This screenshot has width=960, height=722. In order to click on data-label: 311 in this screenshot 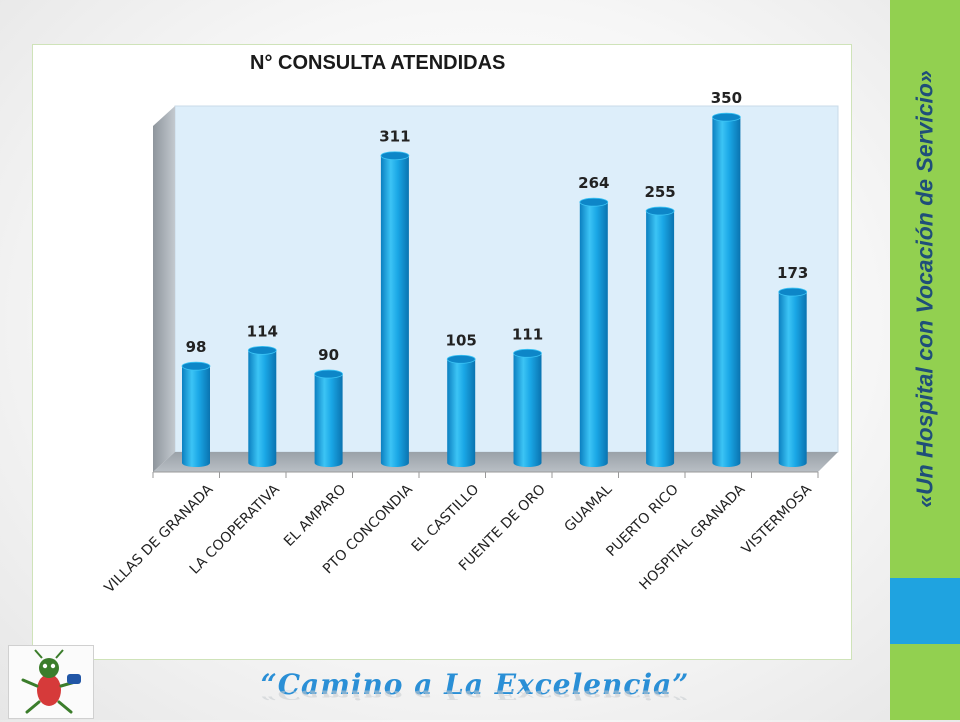, I will do `click(394, 137)`.